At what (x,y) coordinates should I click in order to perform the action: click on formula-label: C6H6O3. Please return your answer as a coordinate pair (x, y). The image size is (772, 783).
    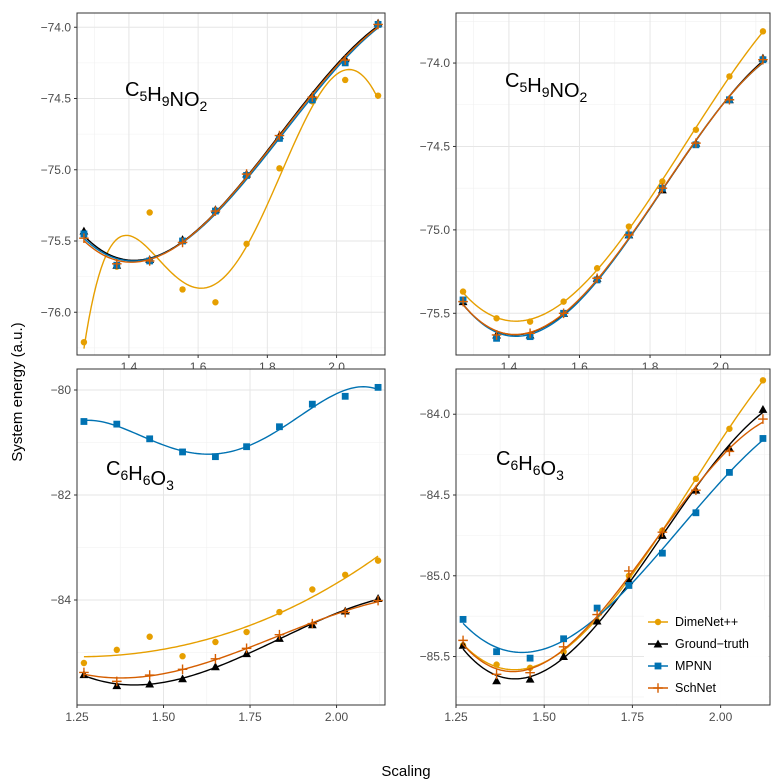
    Looking at the image, I should click on (530, 465).